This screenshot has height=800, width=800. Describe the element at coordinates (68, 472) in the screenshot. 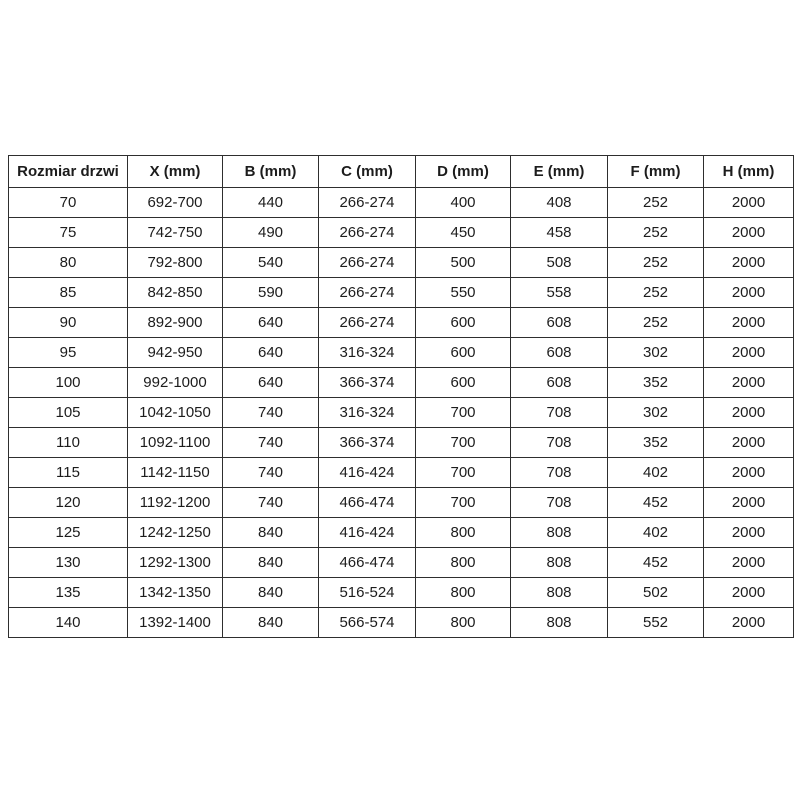

I see `table-cell: 115` at that location.